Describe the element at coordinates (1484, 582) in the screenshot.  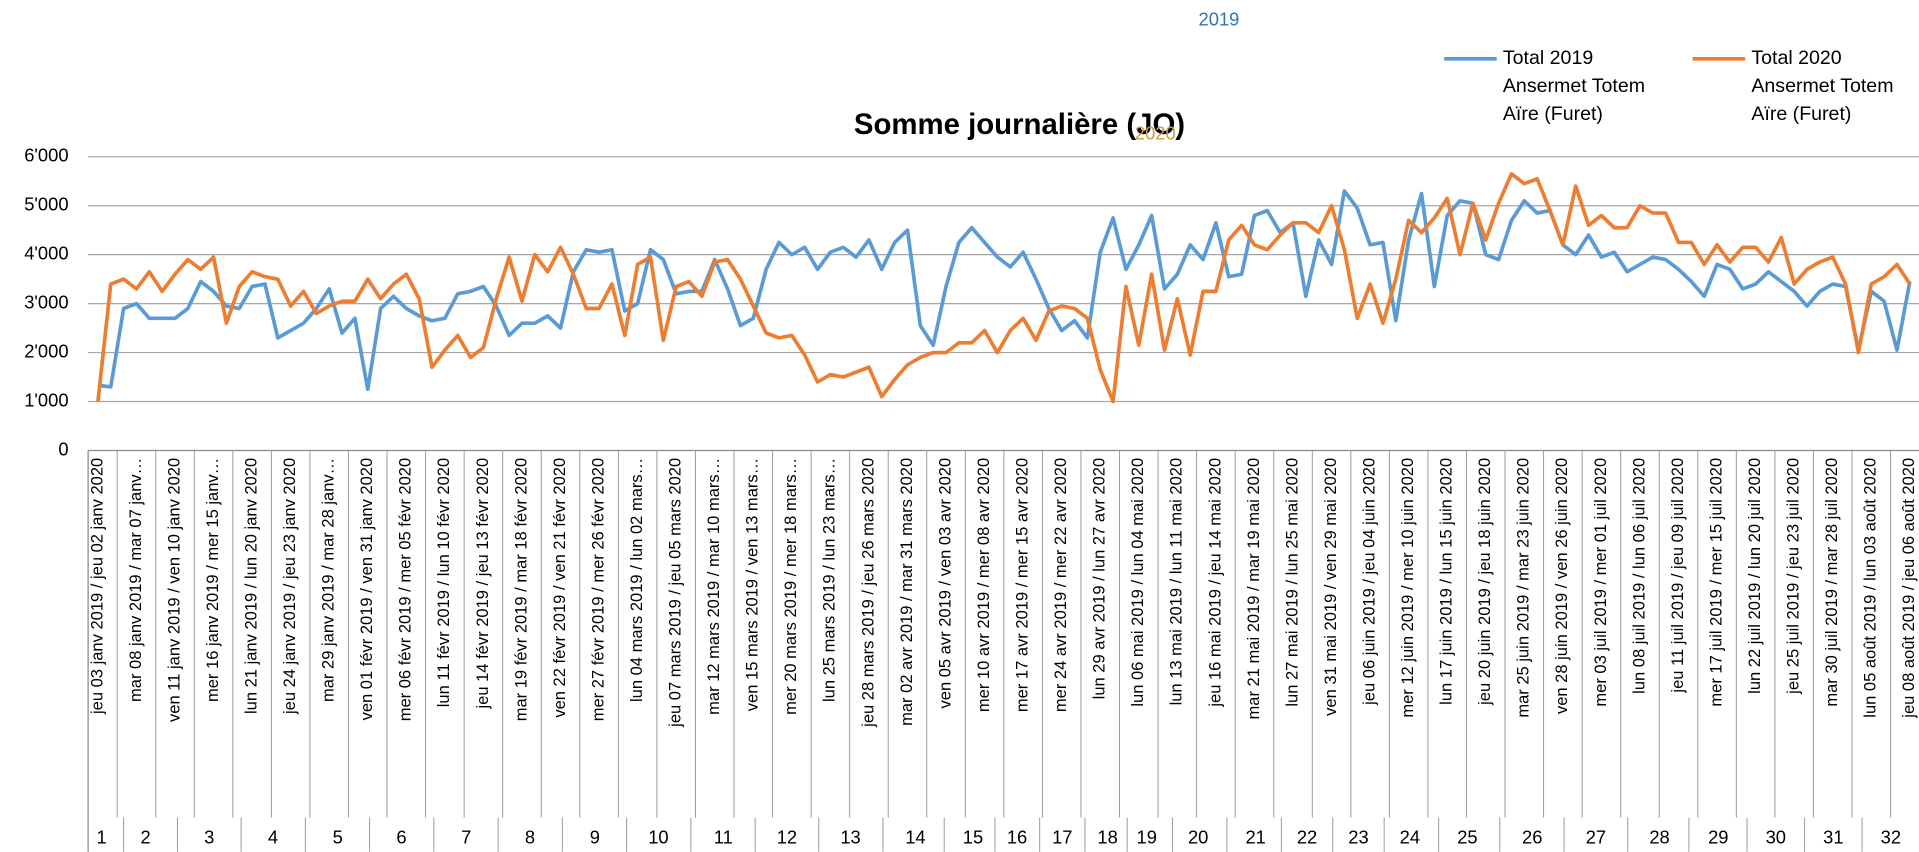
I see `x-tick-label: jeu 20 juin 2019 / jeu 18 juin 2020` at that location.